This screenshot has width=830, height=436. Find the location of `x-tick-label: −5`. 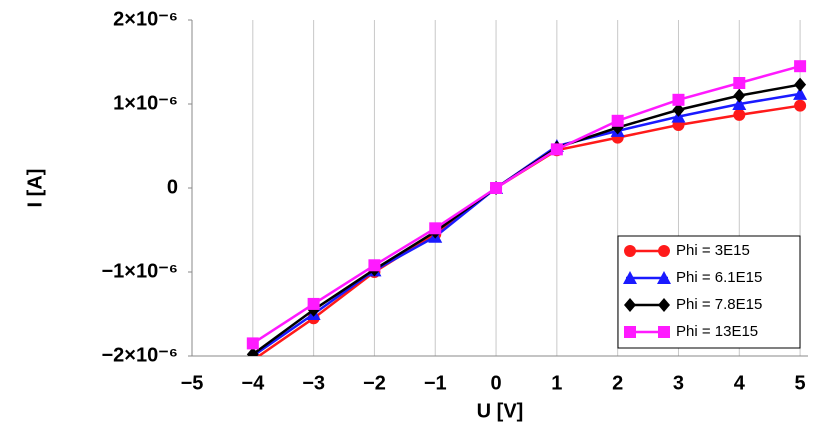

x-tick-label: −5 is located at coordinates (192, 383).